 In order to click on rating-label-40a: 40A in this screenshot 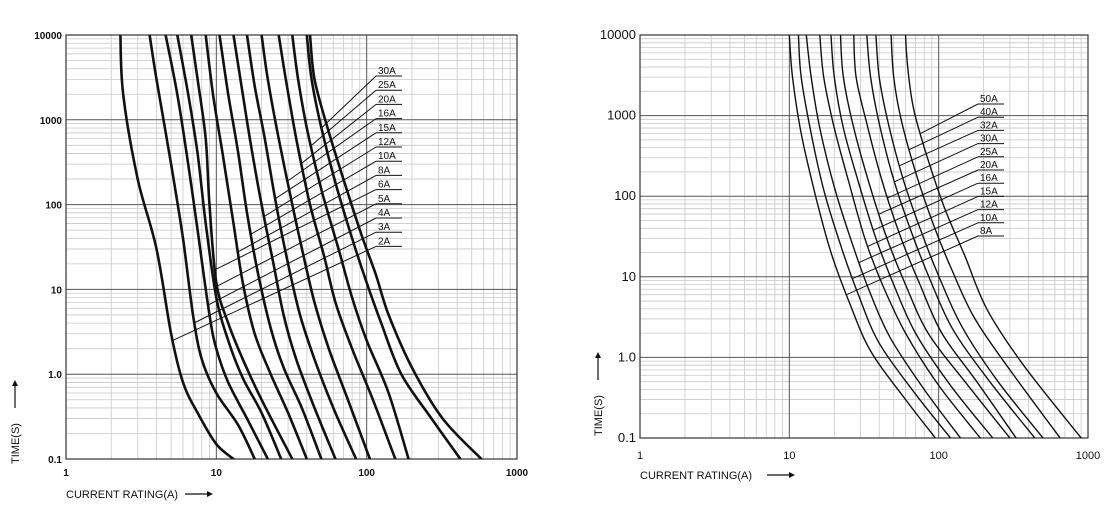, I will do `click(989, 112)`.